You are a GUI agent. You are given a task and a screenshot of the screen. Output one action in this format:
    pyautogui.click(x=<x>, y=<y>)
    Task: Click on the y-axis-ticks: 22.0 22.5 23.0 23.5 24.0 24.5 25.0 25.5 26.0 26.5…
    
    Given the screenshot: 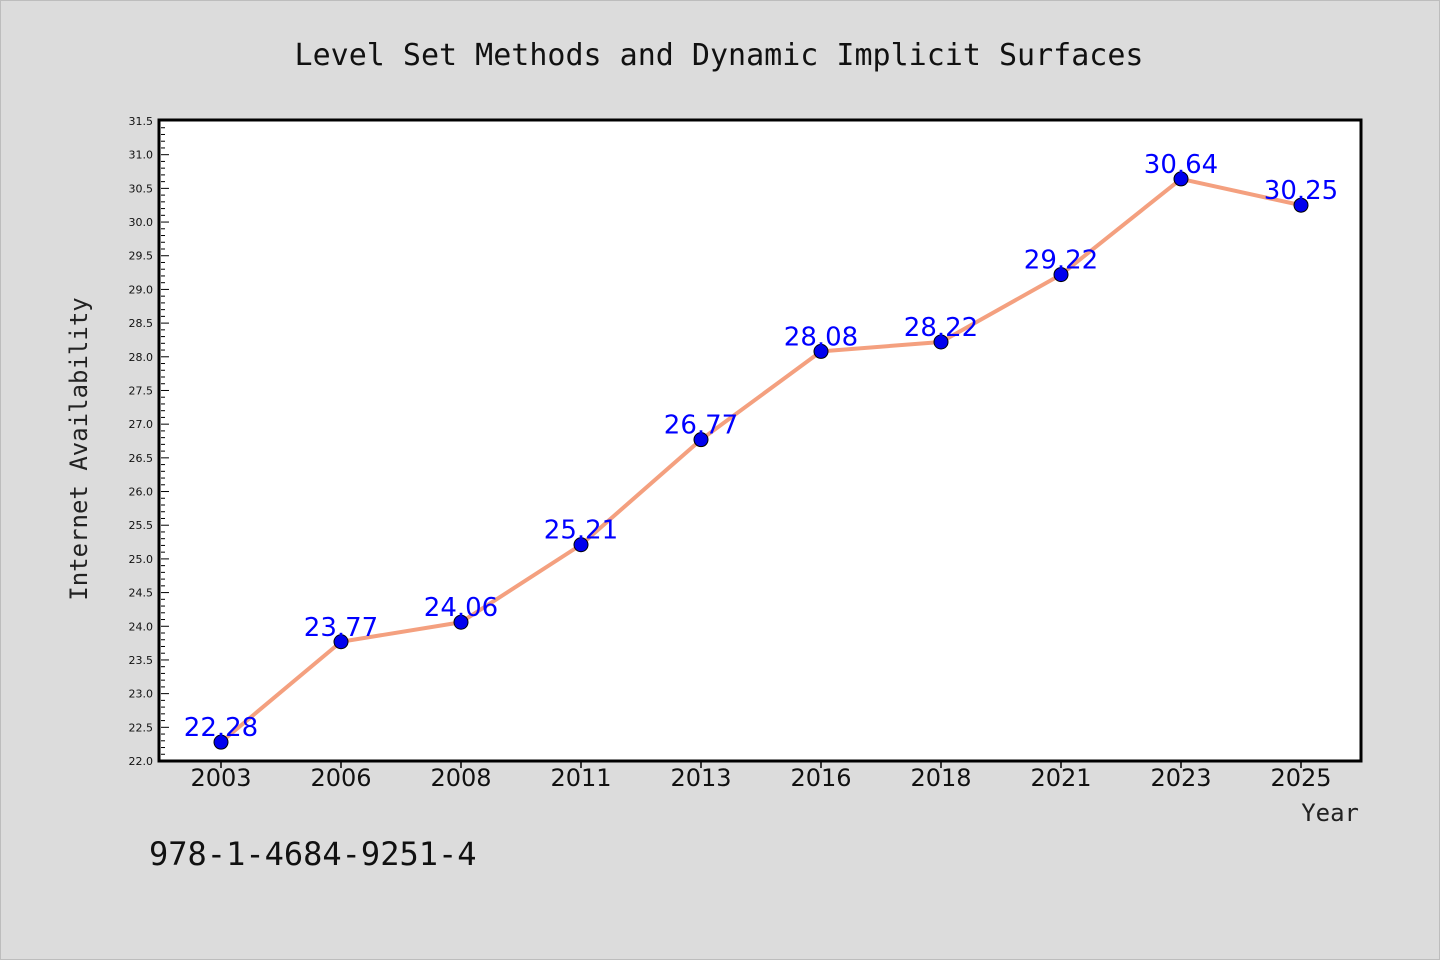 What is the action you would take?
    pyautogui.click(x=149, y=441)
    